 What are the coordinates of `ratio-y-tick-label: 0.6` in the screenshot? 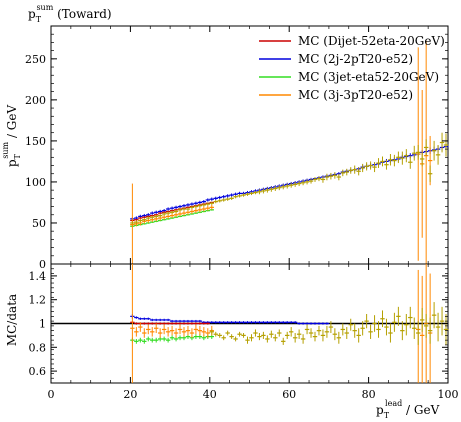 It's located at (38, 371).